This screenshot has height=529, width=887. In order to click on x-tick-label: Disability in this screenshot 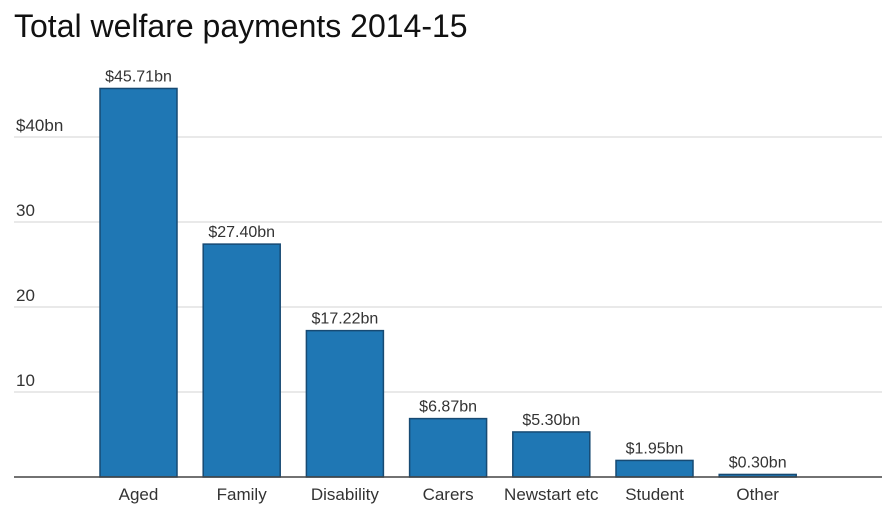, I will do `click(345, 494)`.